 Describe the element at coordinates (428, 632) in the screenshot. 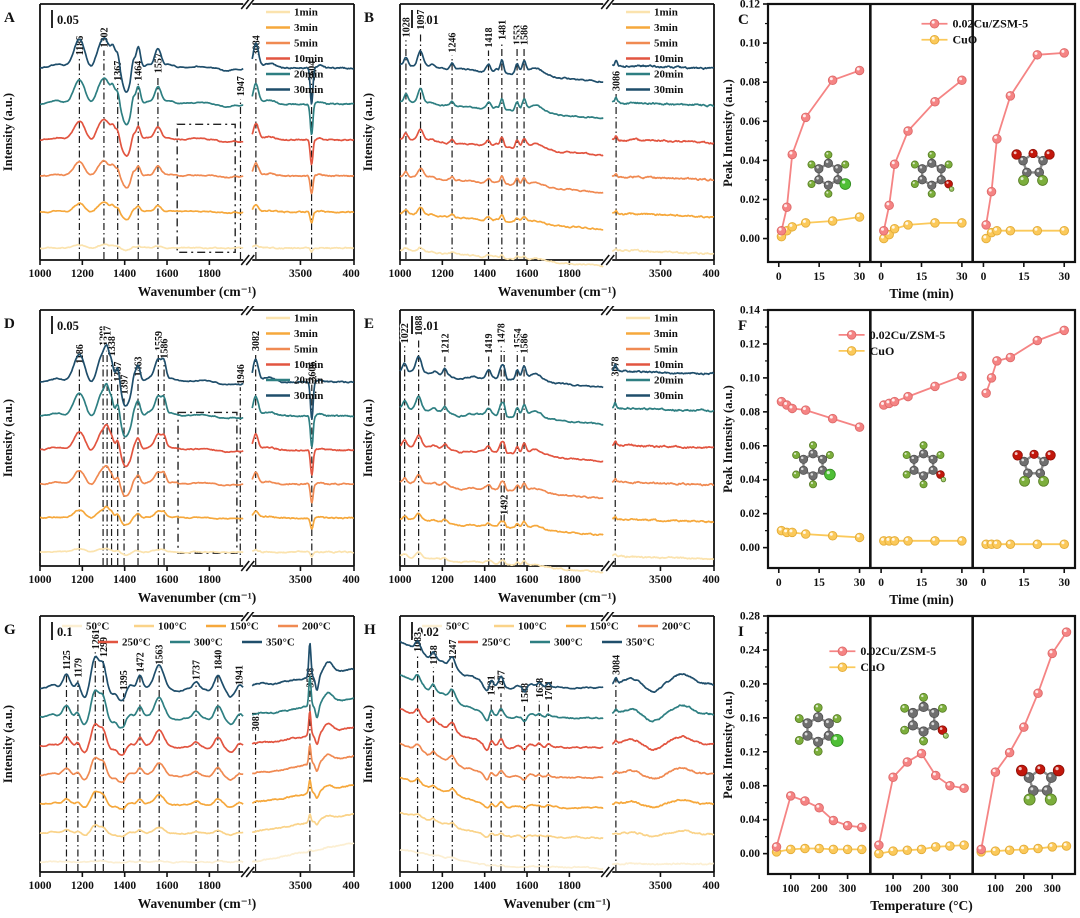

I see `svg-text: 0.02` at that location.